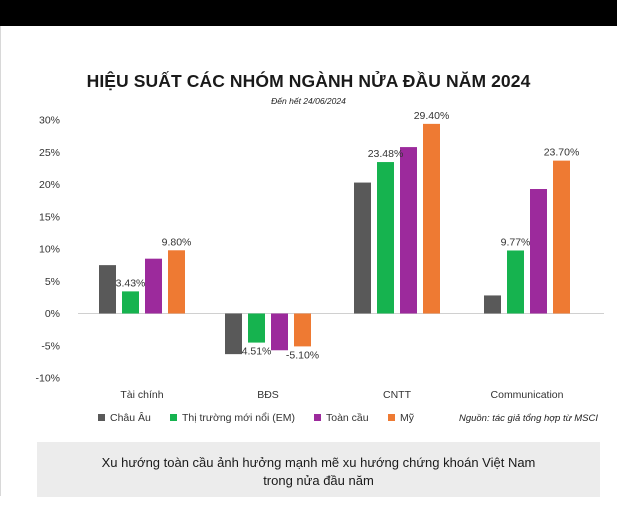  I want to click on chart-subtitle: Đến hết 24/06/2024, so click(308, 101).